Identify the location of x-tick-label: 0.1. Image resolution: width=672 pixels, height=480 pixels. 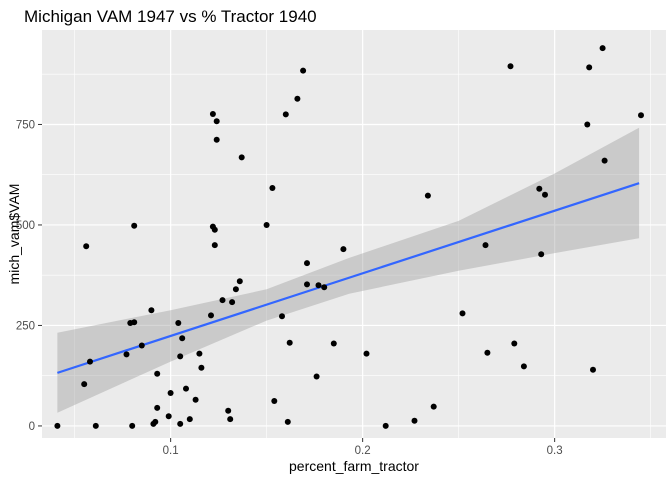
(171, 451).